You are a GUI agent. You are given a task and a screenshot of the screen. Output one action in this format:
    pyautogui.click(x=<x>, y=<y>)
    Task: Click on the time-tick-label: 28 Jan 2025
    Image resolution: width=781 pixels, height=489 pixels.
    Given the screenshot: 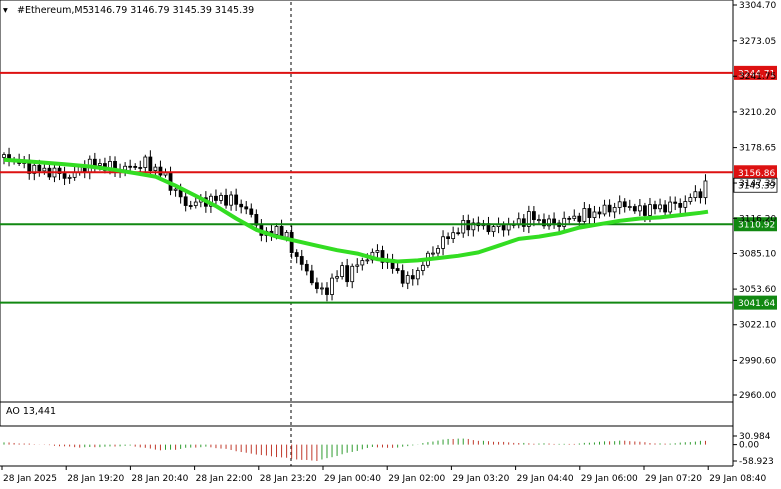 What is the action you would take?
    pyautogui.click(x=30, y=479)
    